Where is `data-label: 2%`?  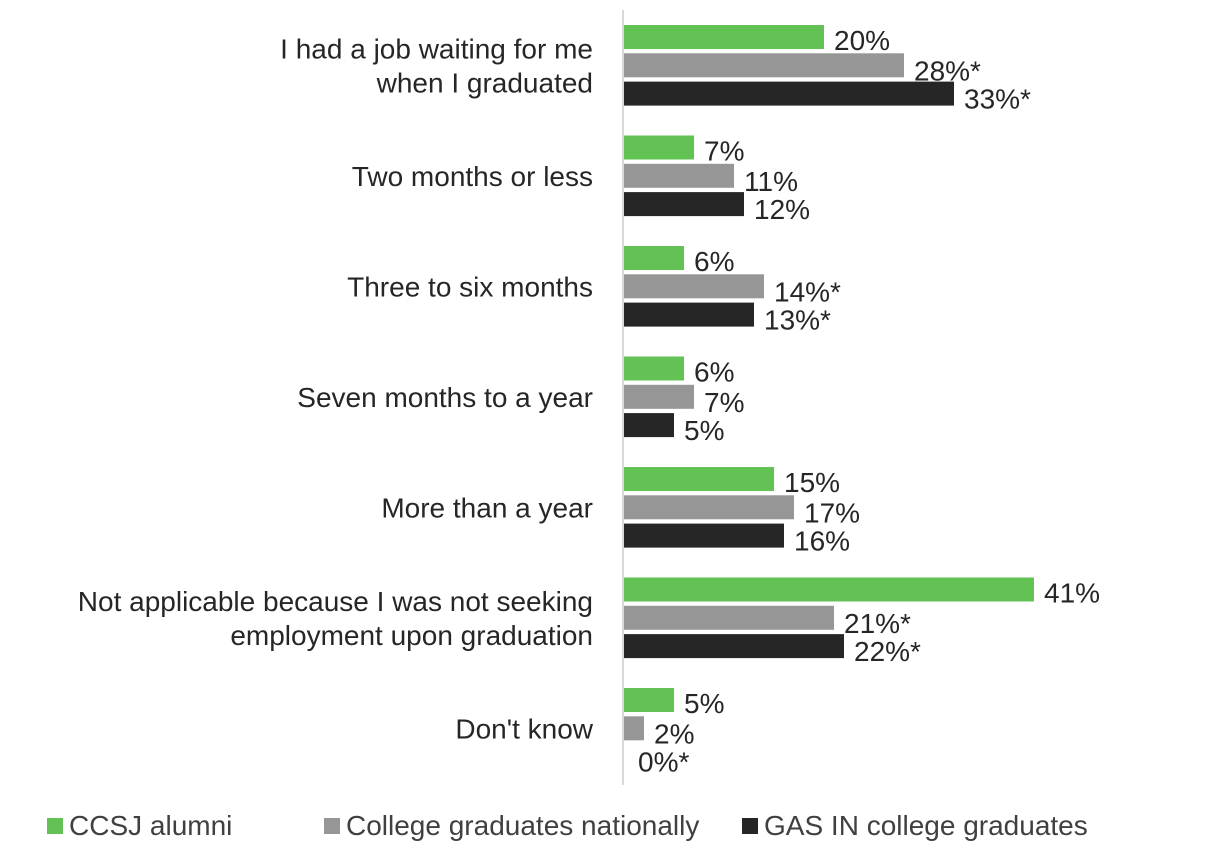
data-label: 2% is located at coordinates (674, 733).